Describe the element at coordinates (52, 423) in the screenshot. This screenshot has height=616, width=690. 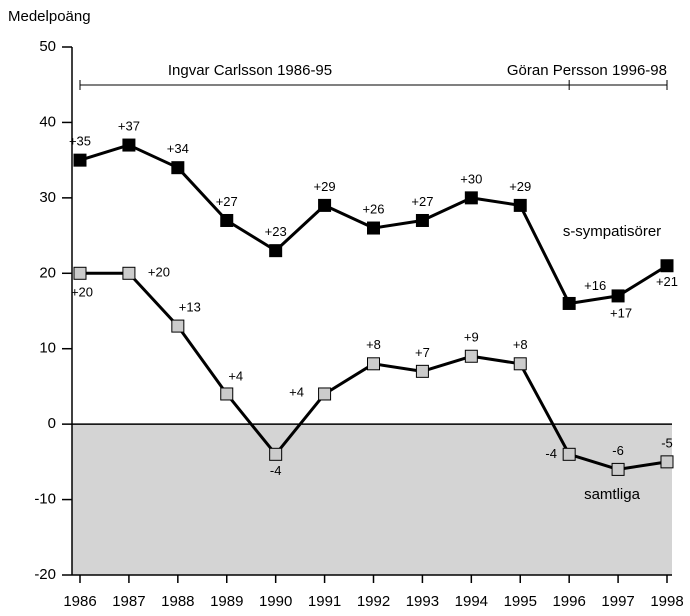
I see `y-tick-label: 0` at that location.